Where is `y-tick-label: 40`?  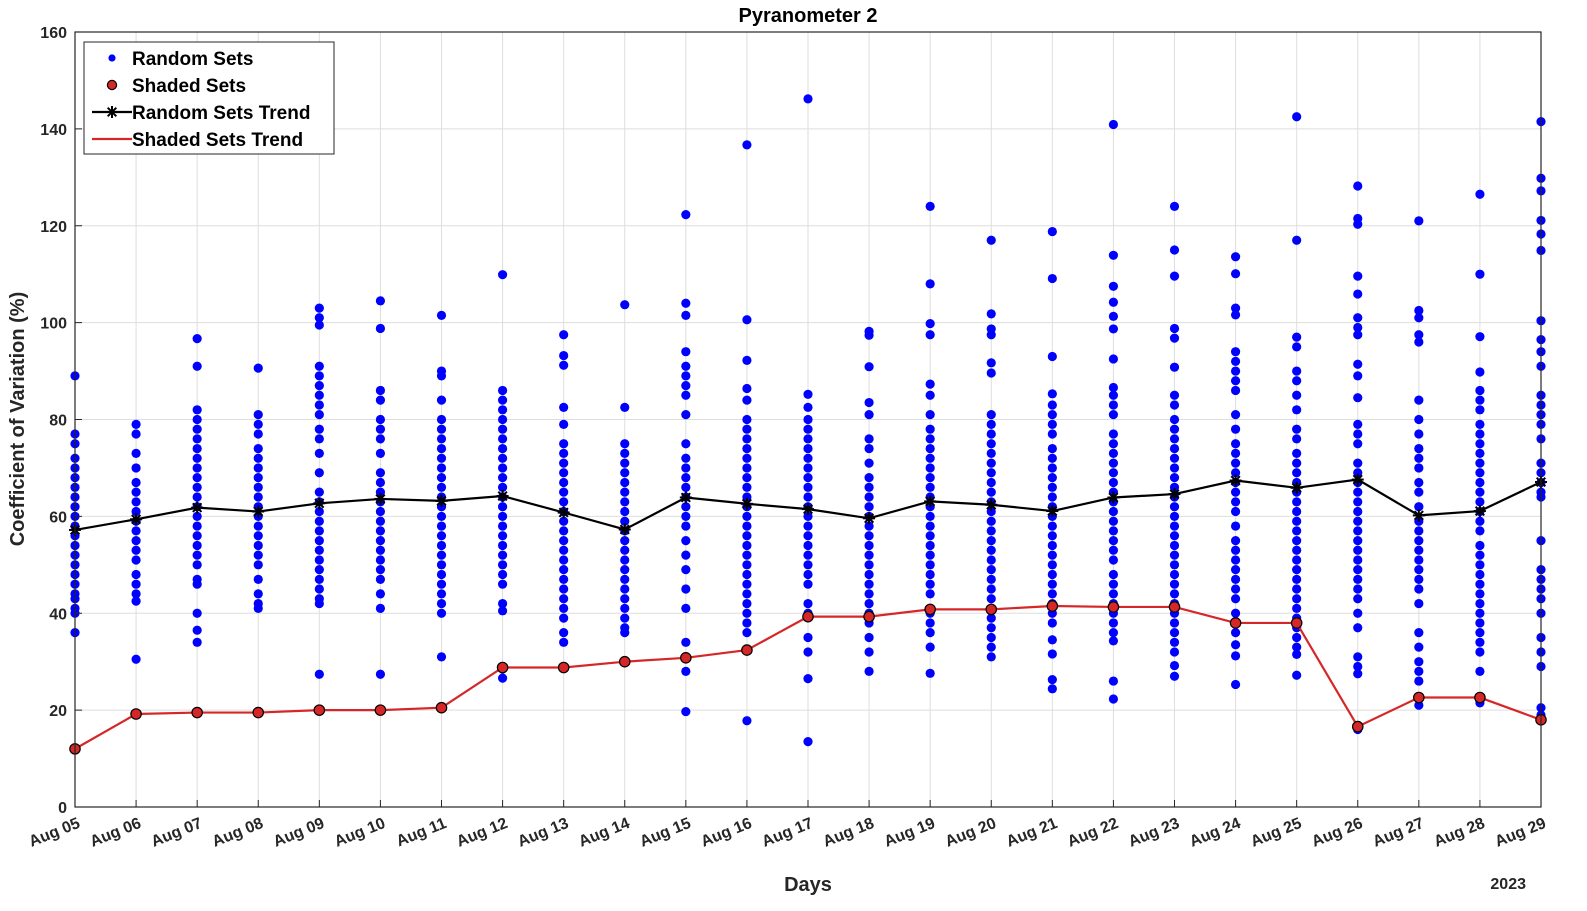 y-tick-label: 40 is located at coordinates (58, 614).